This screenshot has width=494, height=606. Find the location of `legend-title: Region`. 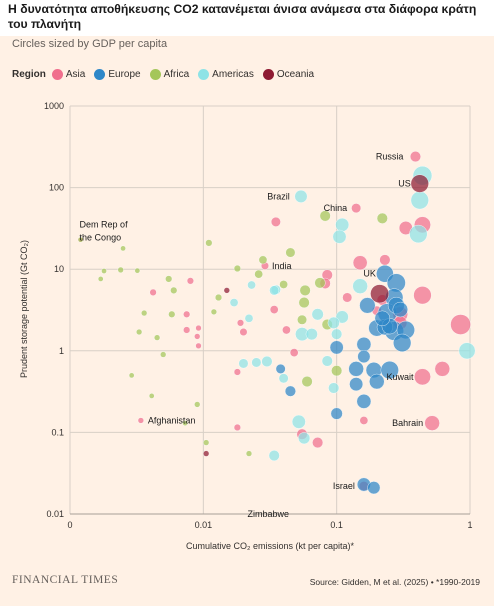

legend-title: Region is located at coordinates (29, 74).